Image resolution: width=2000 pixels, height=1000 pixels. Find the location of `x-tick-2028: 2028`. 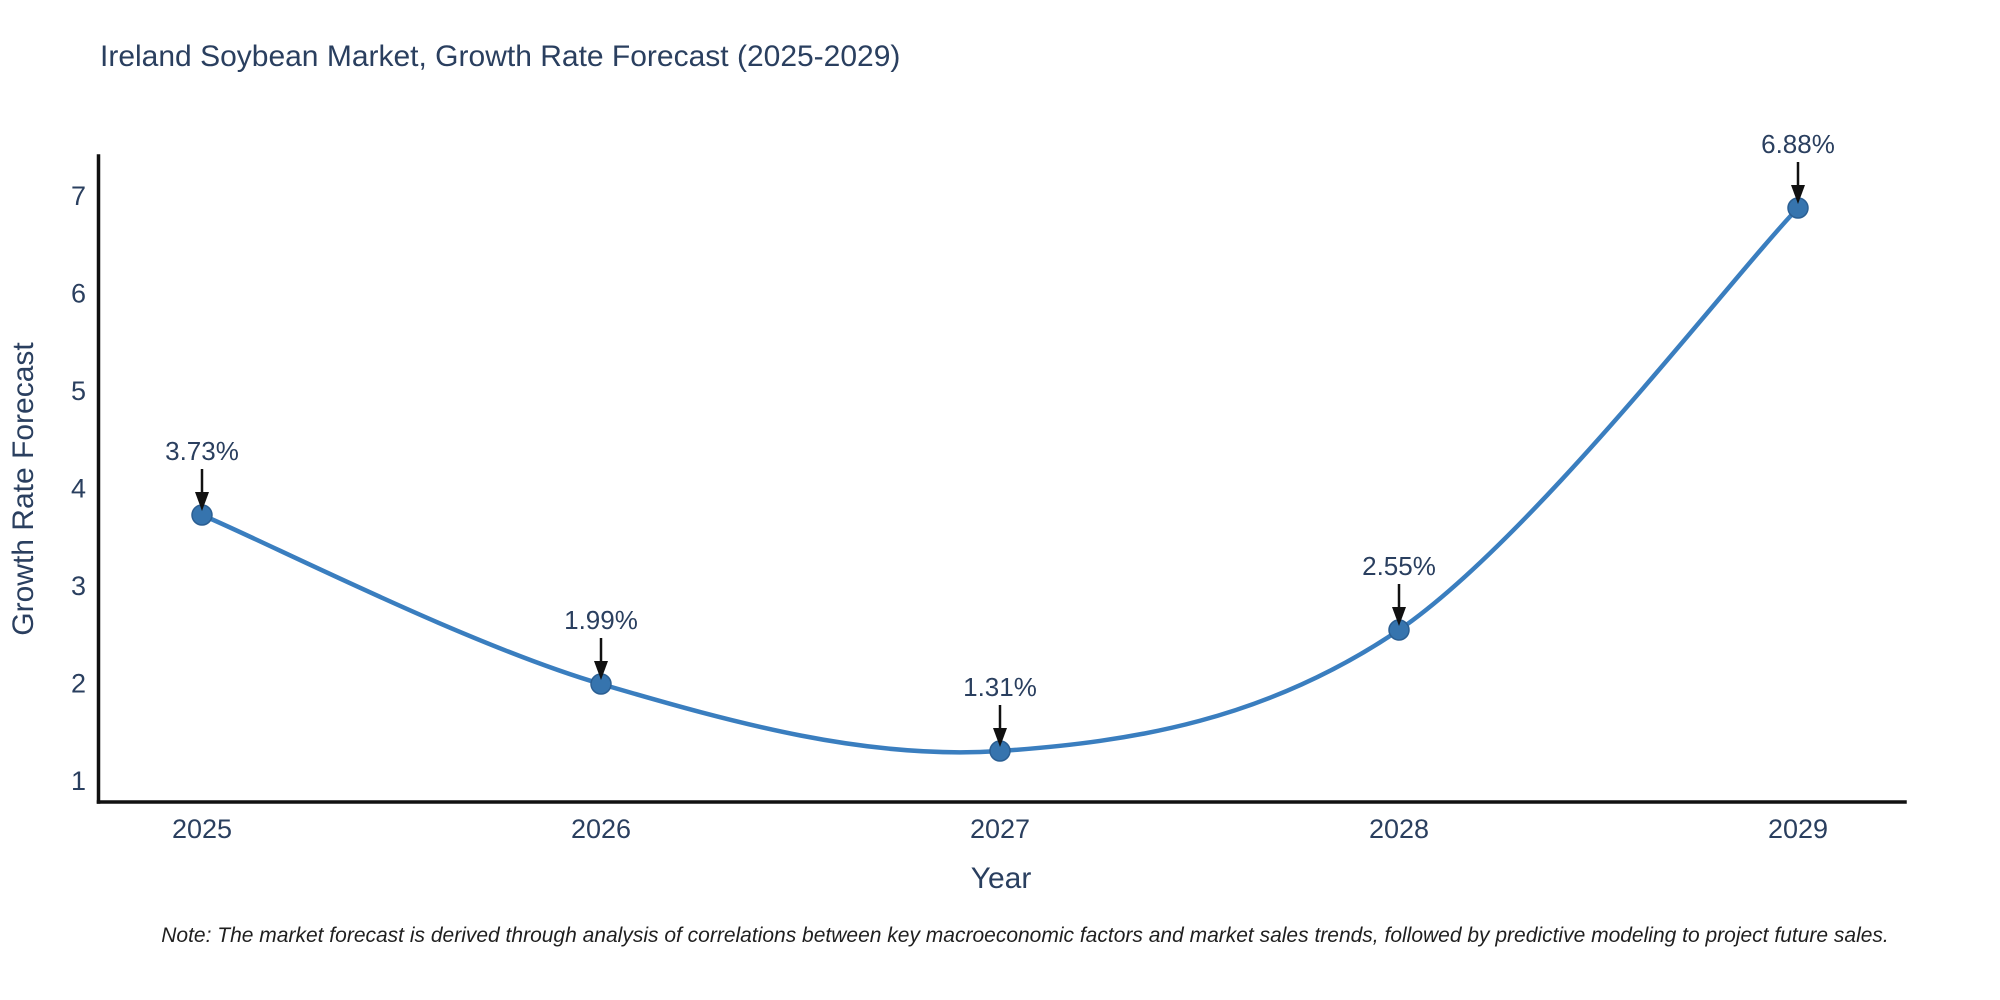

x-tick-2028: 2028 is located at coordinates (1399, 829).